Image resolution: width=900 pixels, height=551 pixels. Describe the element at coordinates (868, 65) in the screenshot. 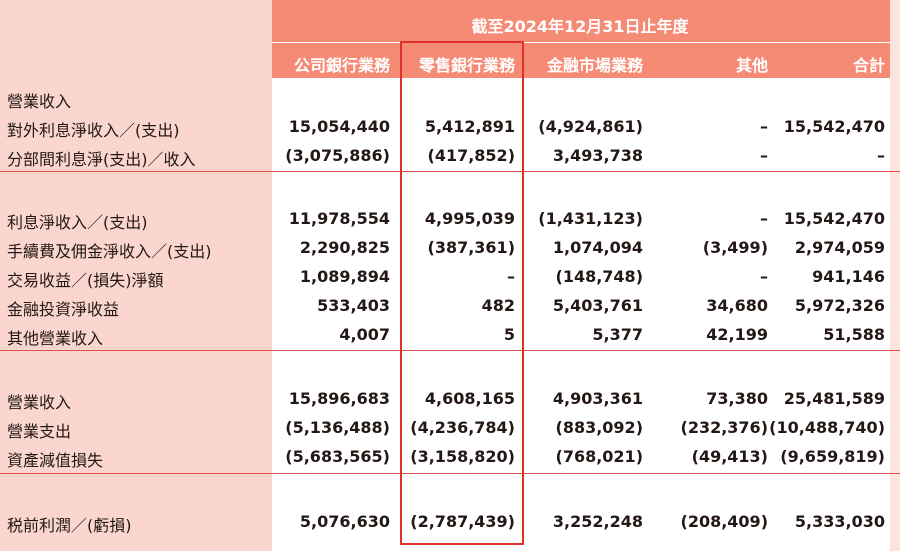

I see `col-header-total: 合計` at that location.